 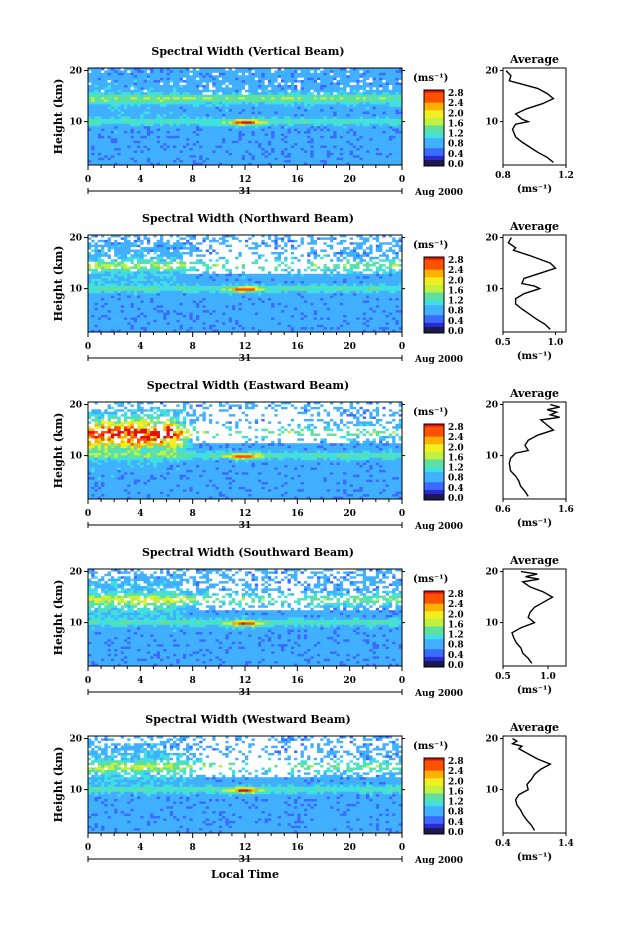 What do you see at coordinates (534, 59) in the screenshot?
I see `profile-title: Average` at bounding box center [534, 59].